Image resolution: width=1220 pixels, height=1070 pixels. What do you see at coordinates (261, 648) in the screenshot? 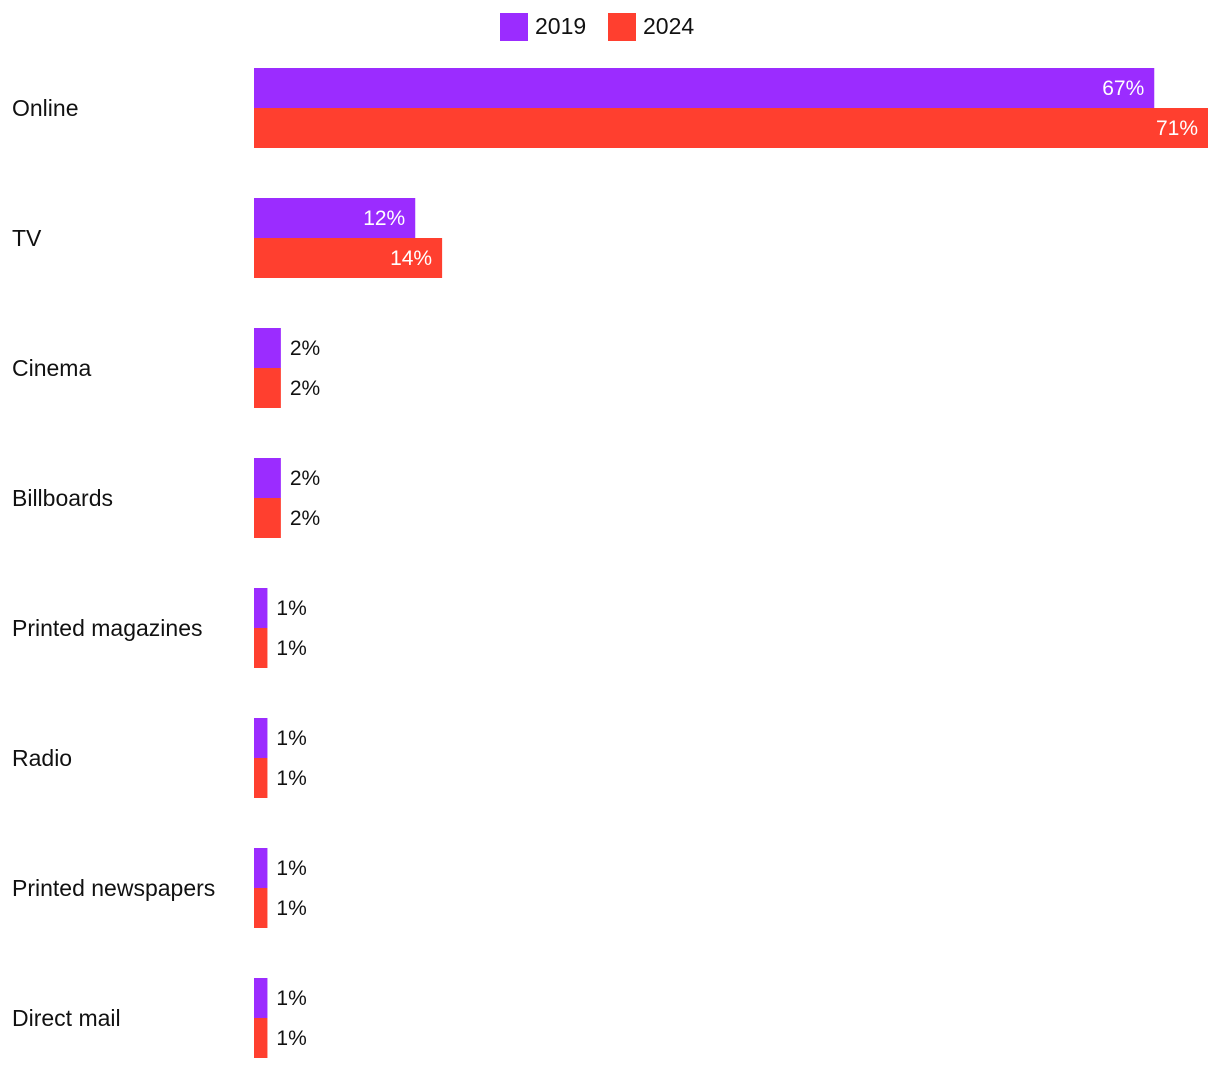
I see `bar-printed-magazines-2024` at bounding box center [261, 648].